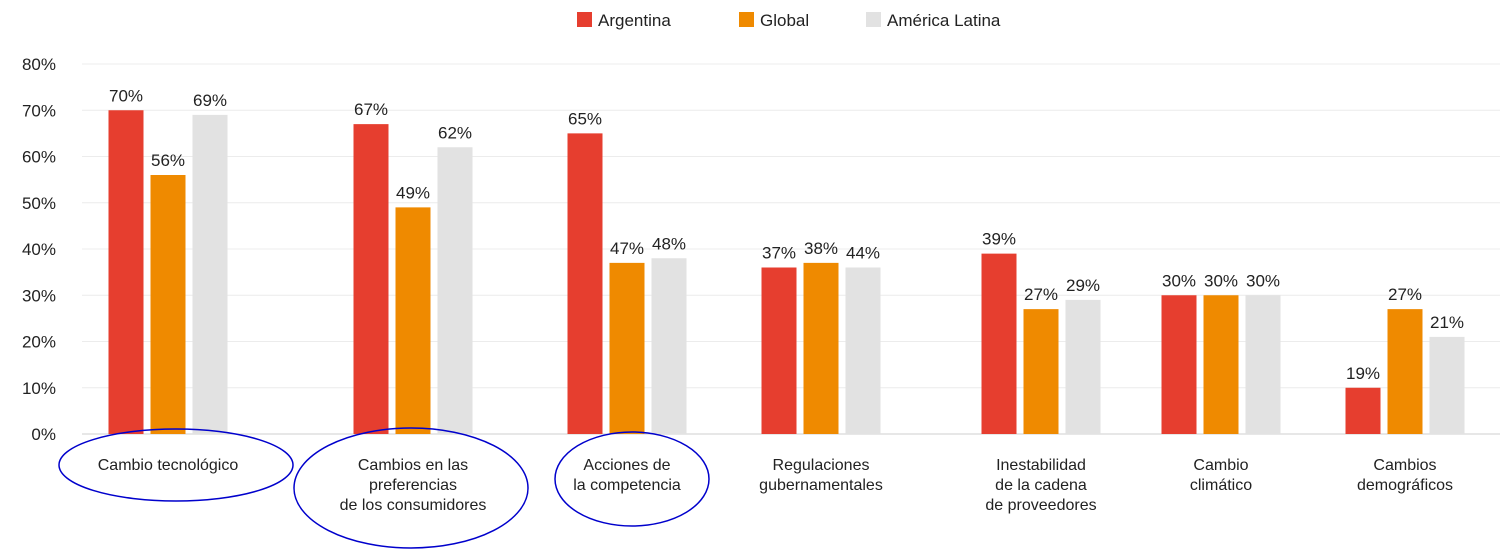 Image resolution: width=1511 pixels, height=550 pixels. I want to click on y-tick-label: 40%, so click(39, 249).